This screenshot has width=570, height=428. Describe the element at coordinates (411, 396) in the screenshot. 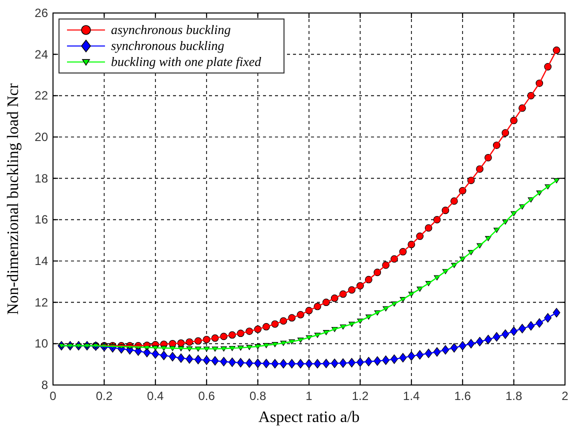

I see `x-tick-label: 1.4` at that location.